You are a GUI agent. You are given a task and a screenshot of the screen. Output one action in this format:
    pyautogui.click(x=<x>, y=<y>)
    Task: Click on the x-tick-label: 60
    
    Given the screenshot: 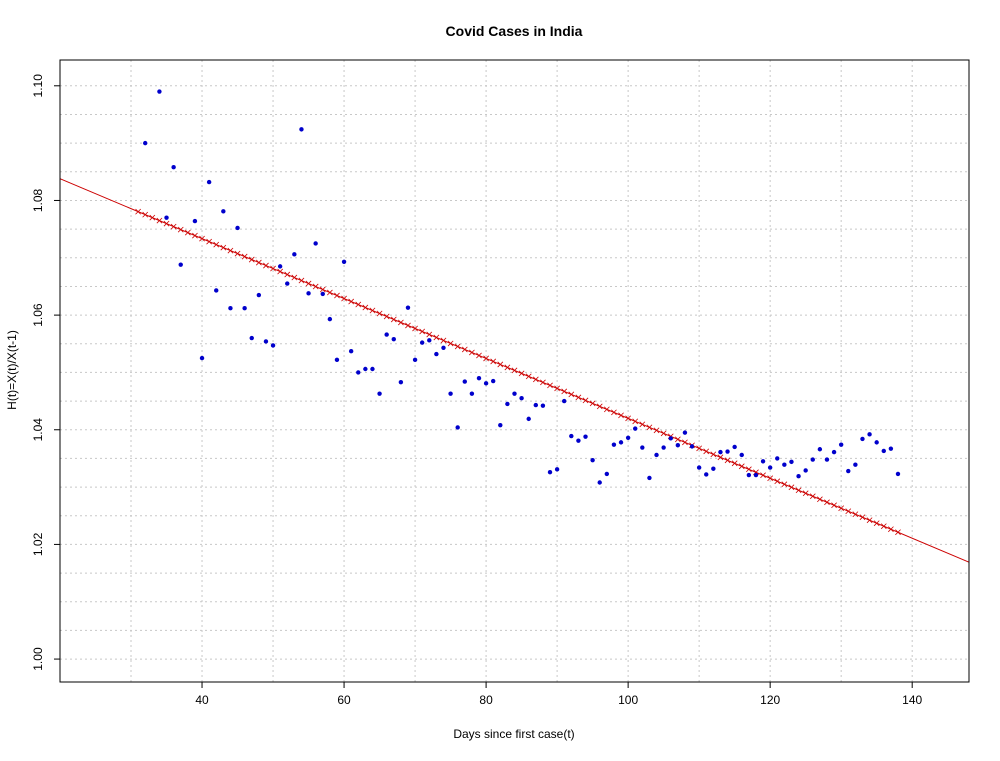 What is the action you would take?
    pyautogui.click(x=344, y=700)
    